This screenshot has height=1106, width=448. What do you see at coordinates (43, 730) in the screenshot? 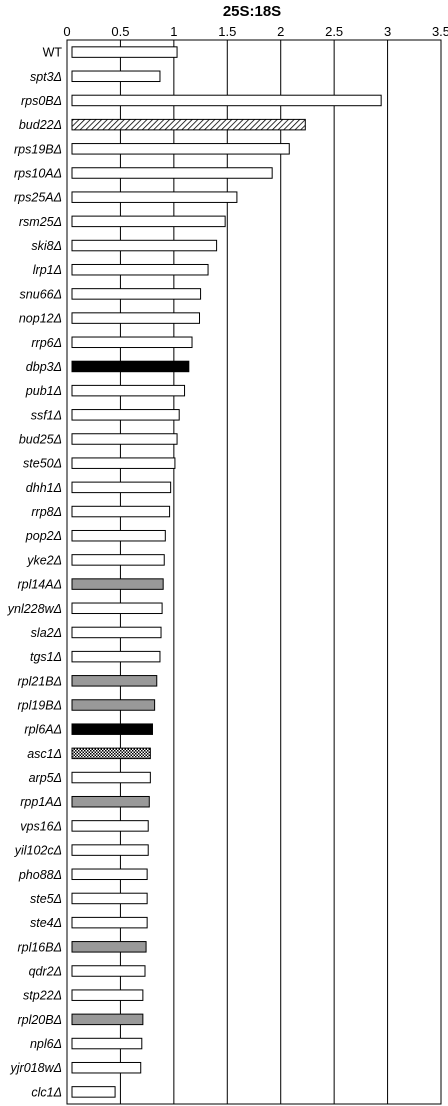
I see `category-label: rpl6AΔ` at bounding box center [43, 730].